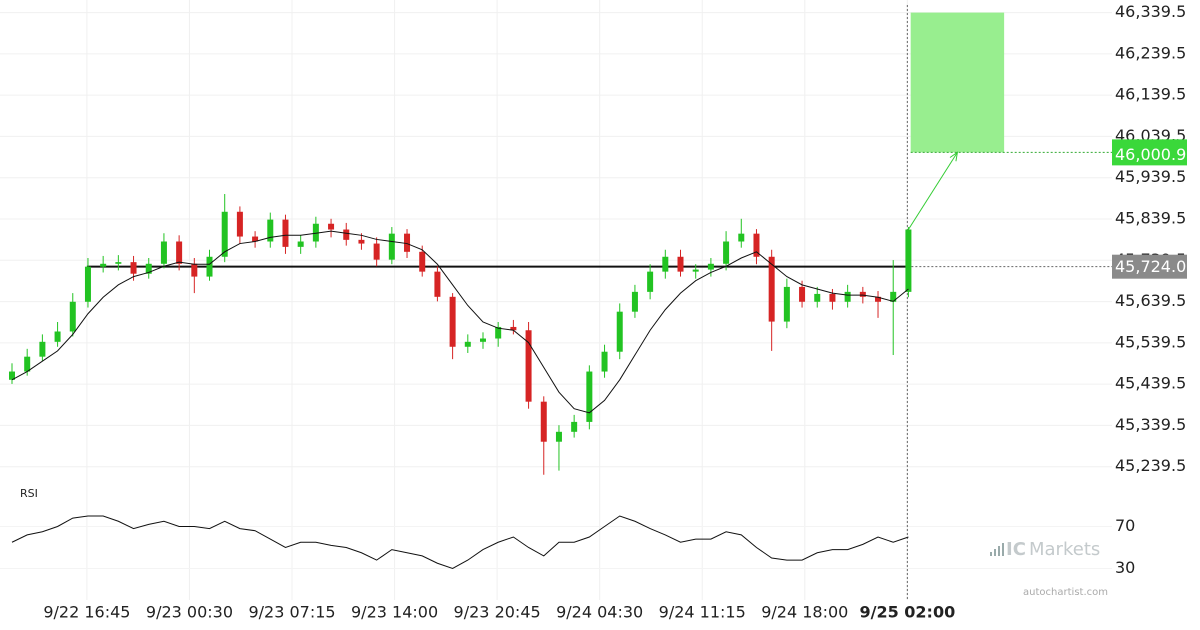 The width and height of the screenshot is (1200, 630). What do you see at coordinates (957, 82) in the screenshot?
I see `target-zone` at bounding box center [957, 82].